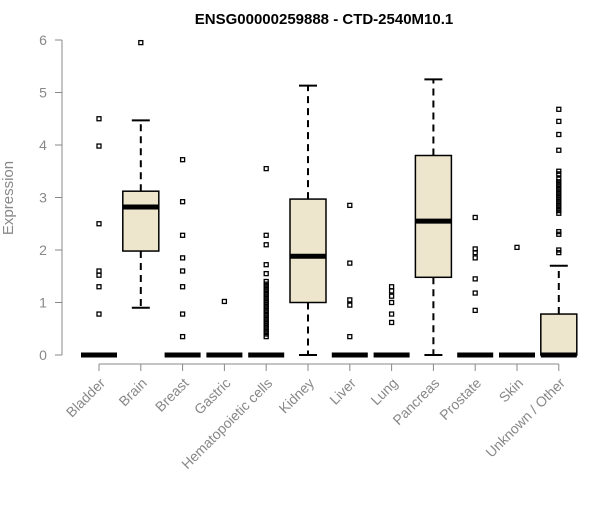 The height and width of the screenshot is (505, 600). I want to click on y-tick-label: 6, so click(43, 40).